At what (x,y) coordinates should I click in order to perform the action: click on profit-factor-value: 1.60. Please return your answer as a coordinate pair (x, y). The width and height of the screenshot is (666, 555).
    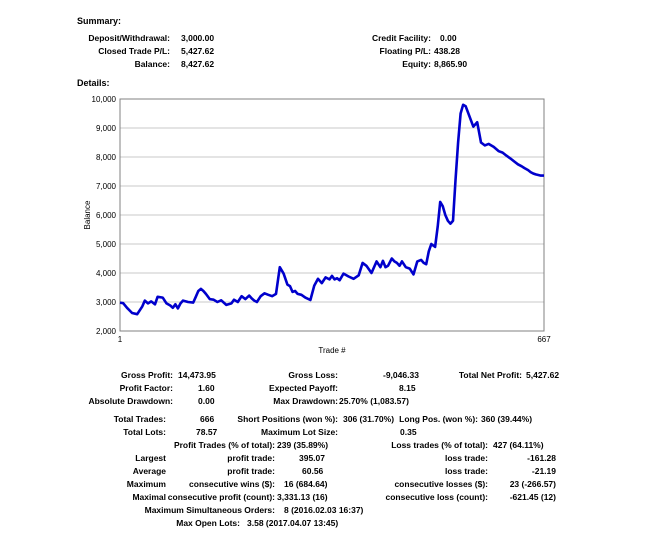
    Looking at the image, I should click on (206, 388).